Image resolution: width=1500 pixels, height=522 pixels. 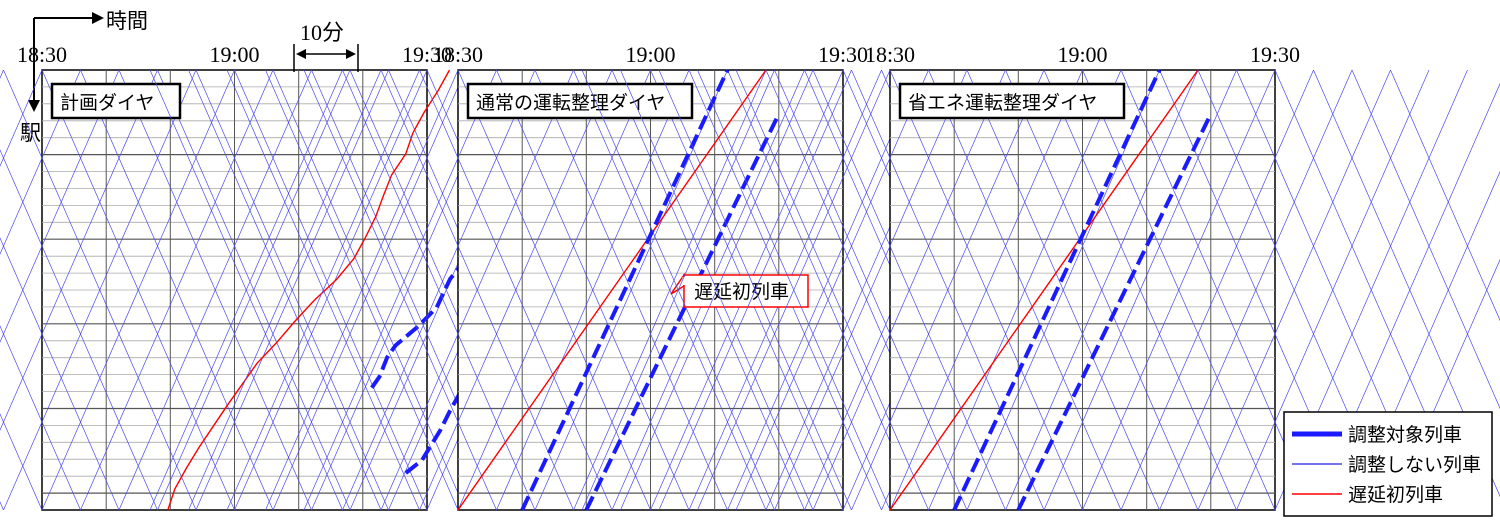 I want to click on station-axis-label: 駅, so click(x=30, y=133).